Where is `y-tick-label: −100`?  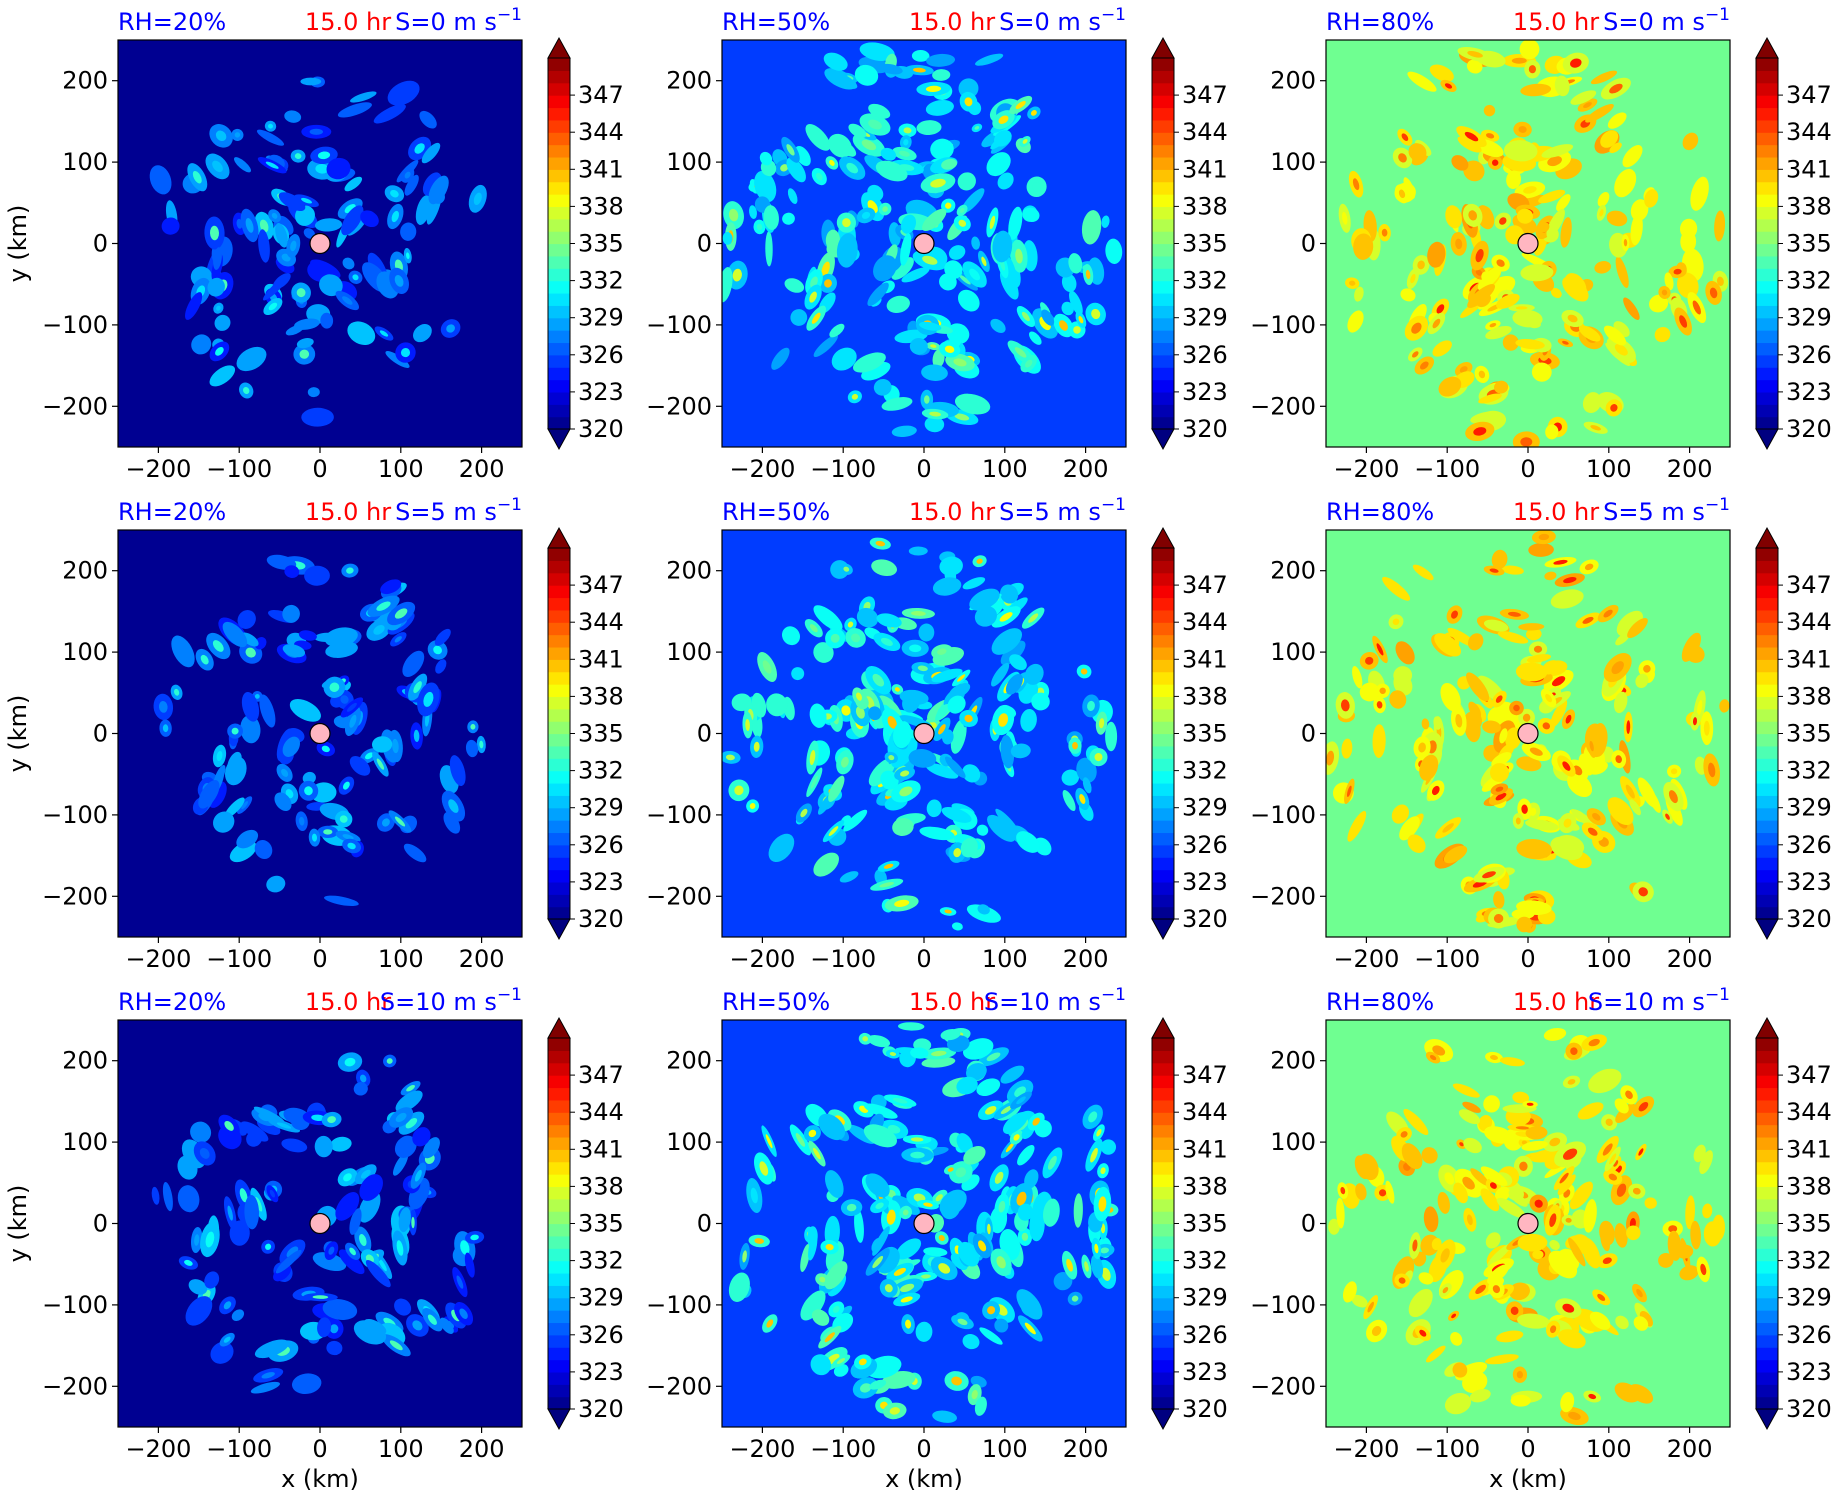 y-tick-label: −100 is located at coordinates (75, 815).